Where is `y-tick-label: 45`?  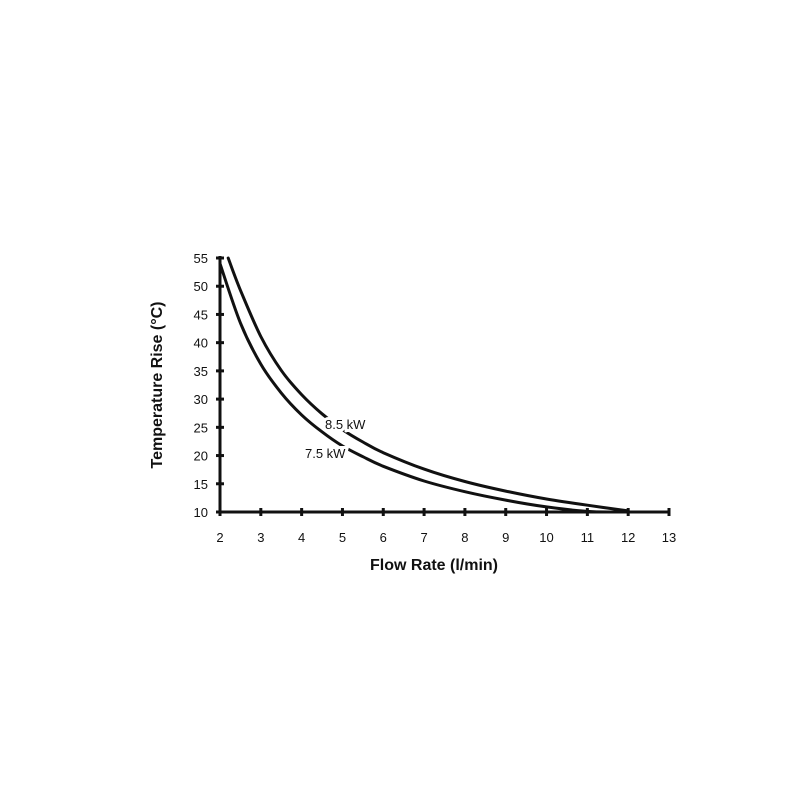
y-tick-label: 45 is located at coordinates (201, 314).